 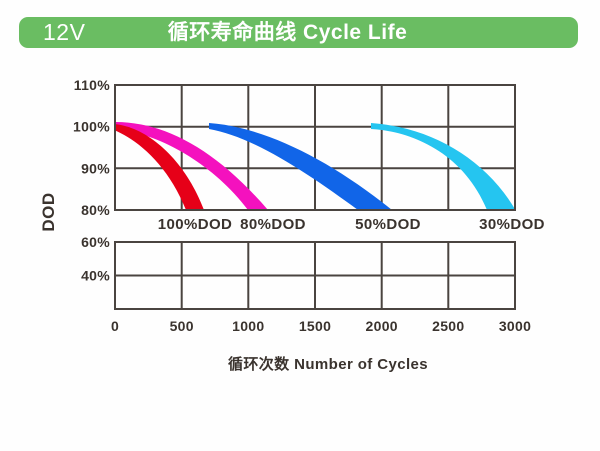 I want to click on label-80dod: 80%DOD, so click(x=273, y=224).